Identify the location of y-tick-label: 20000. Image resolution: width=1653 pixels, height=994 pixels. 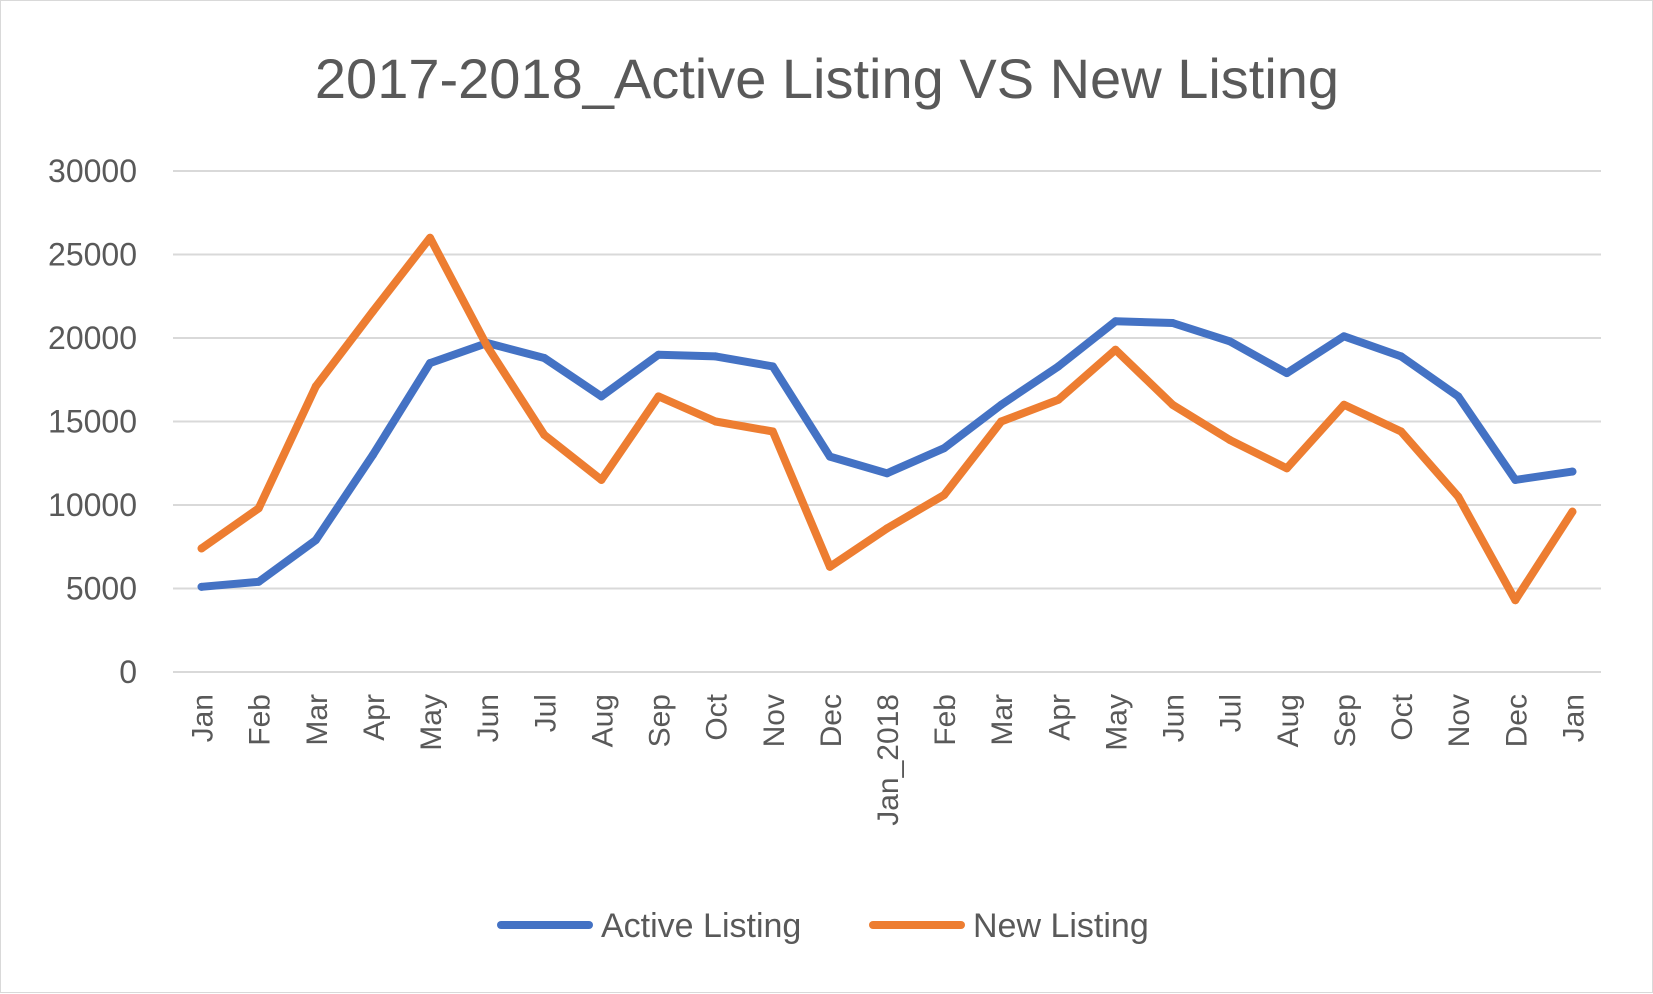
(92, 338).